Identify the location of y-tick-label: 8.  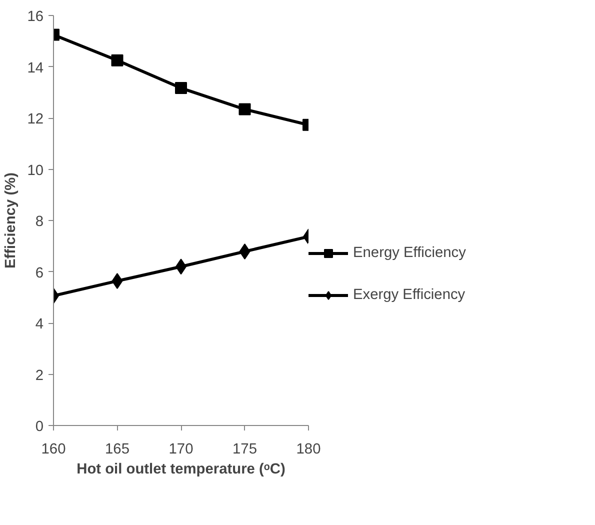
(39, 222).